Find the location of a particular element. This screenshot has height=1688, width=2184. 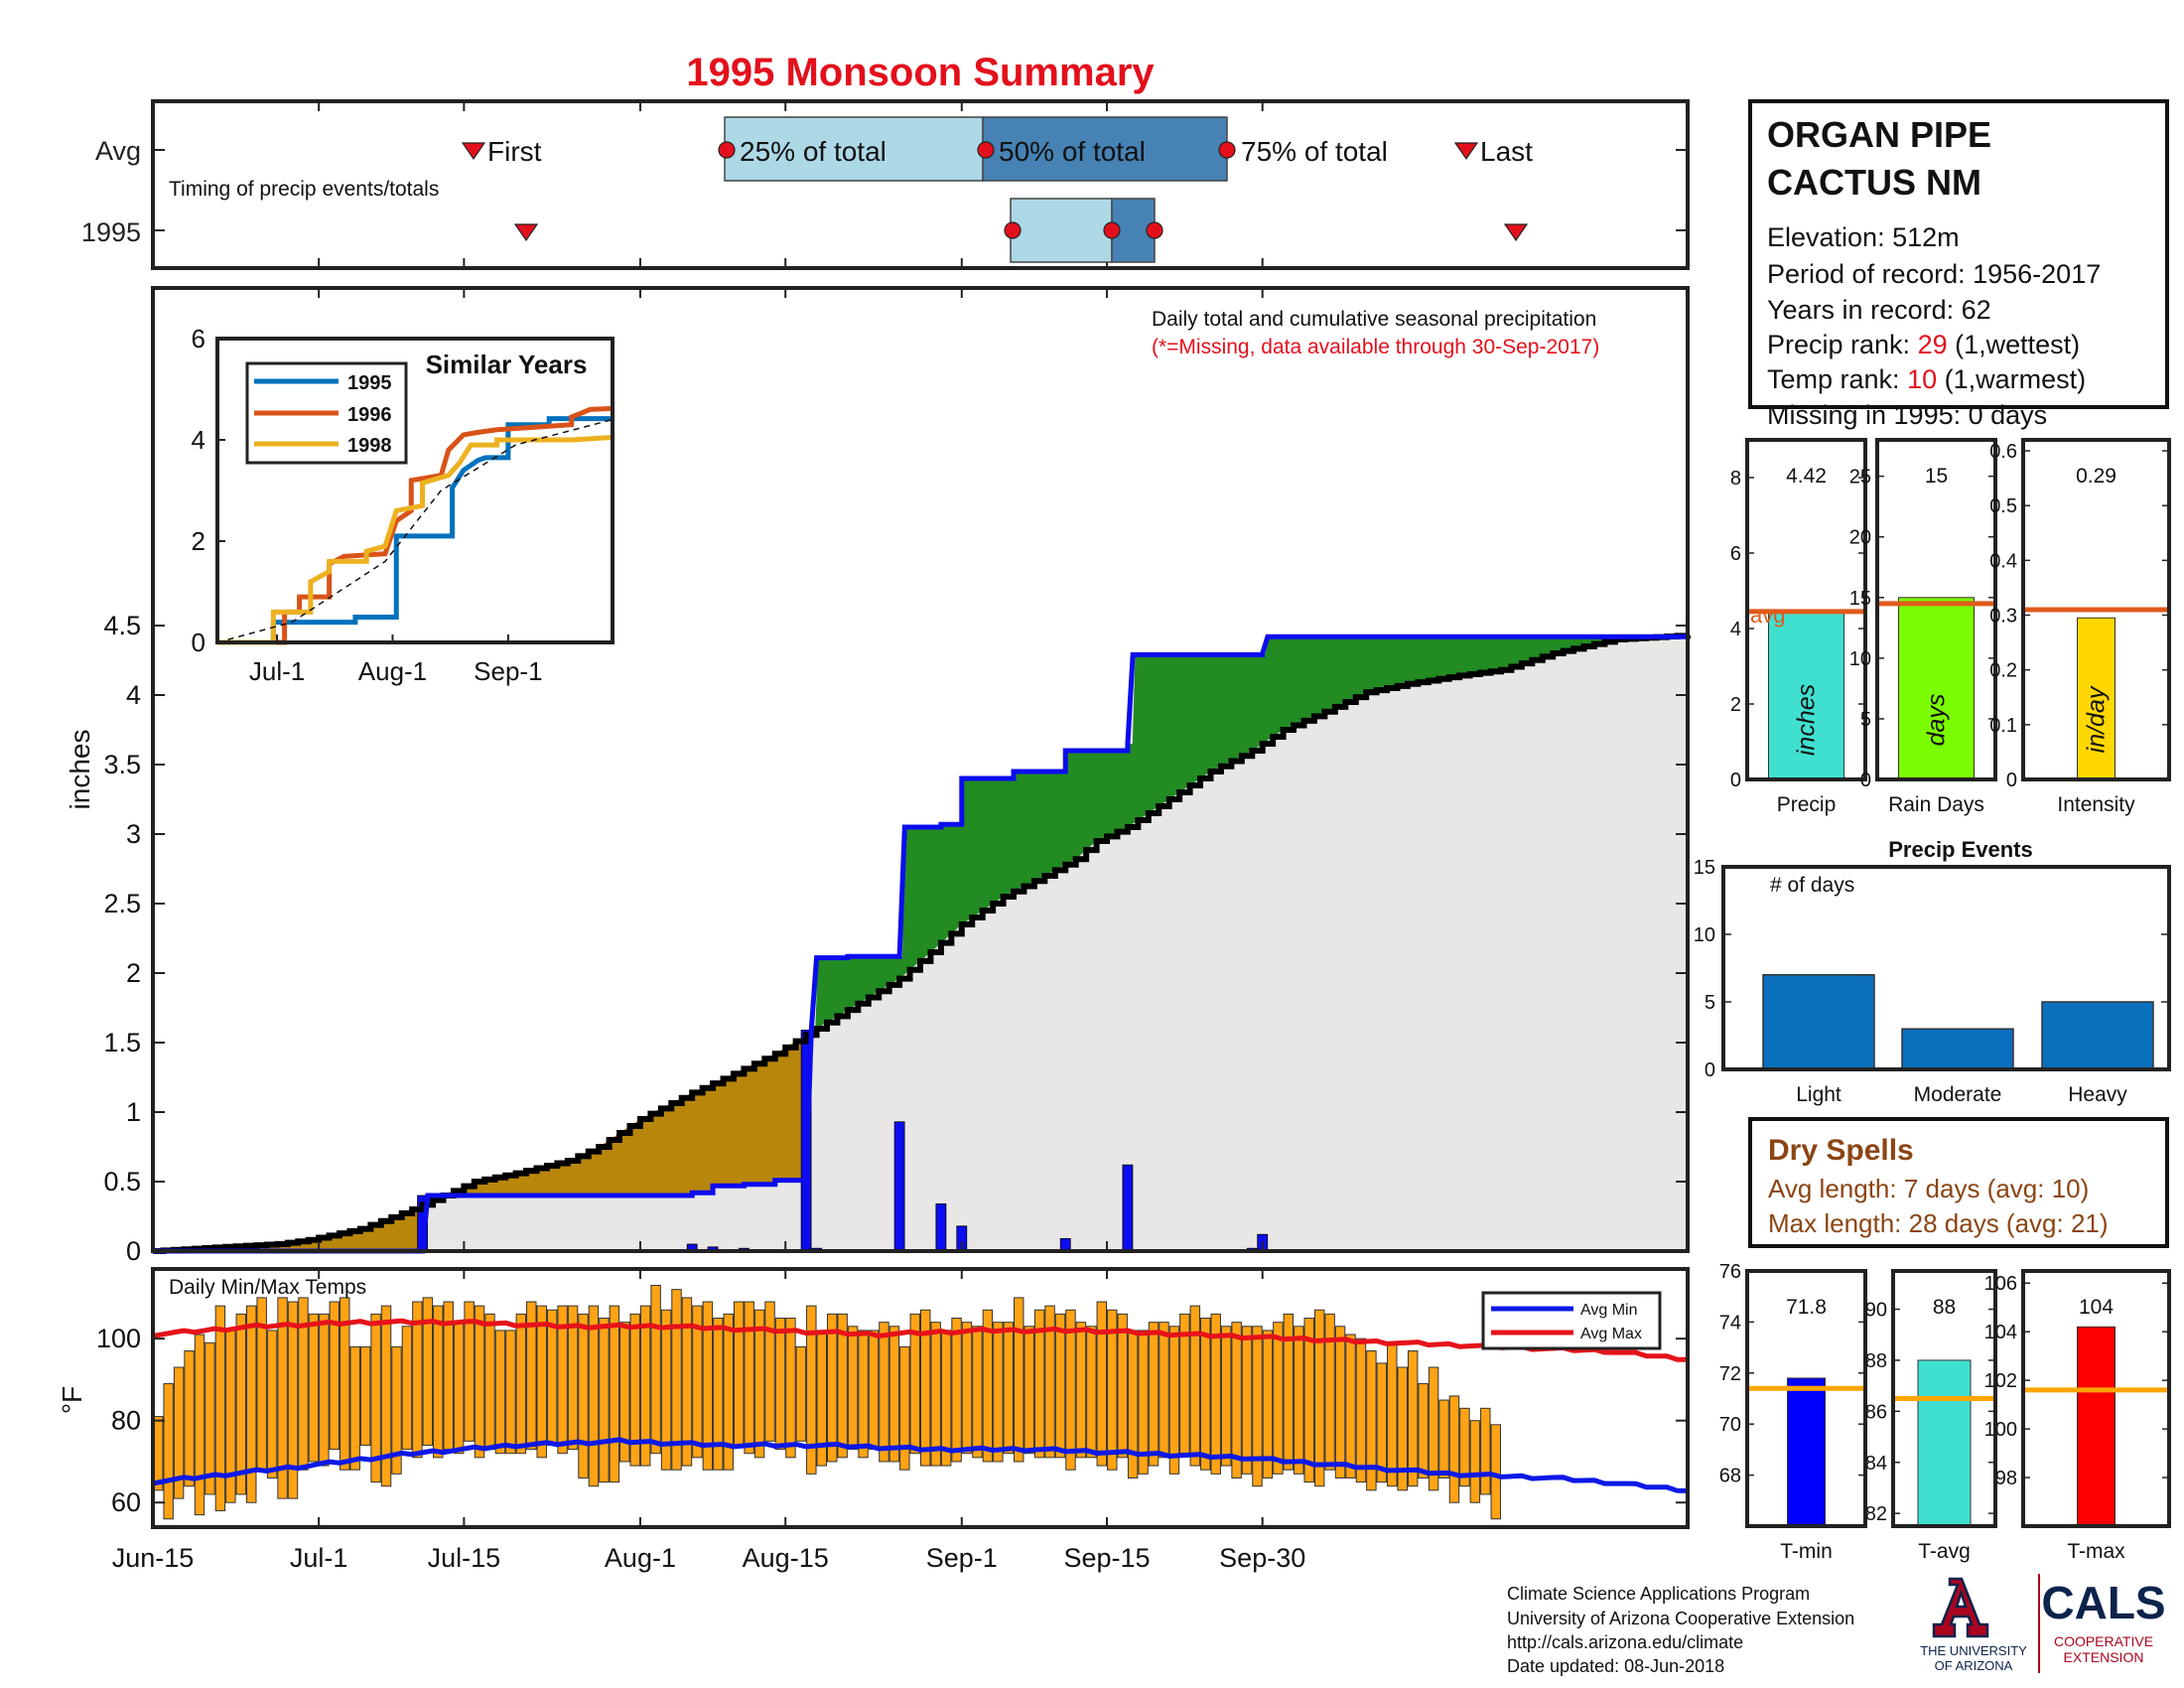

y-tick-label: 3.5 is located at coordinates (122, 764).